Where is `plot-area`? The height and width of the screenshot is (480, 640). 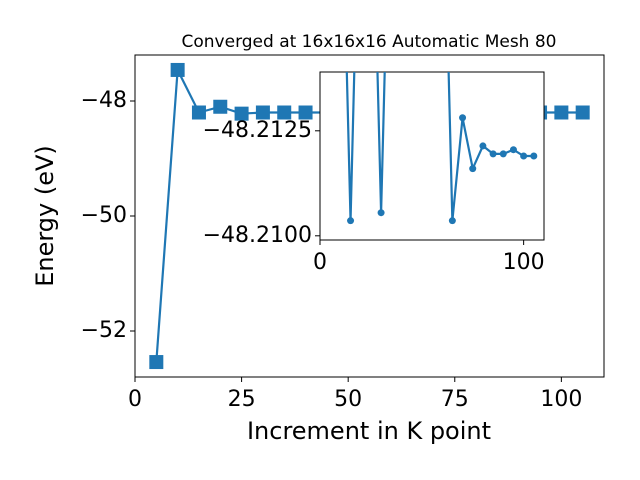 plot-area is located at coordinates (432, 156).